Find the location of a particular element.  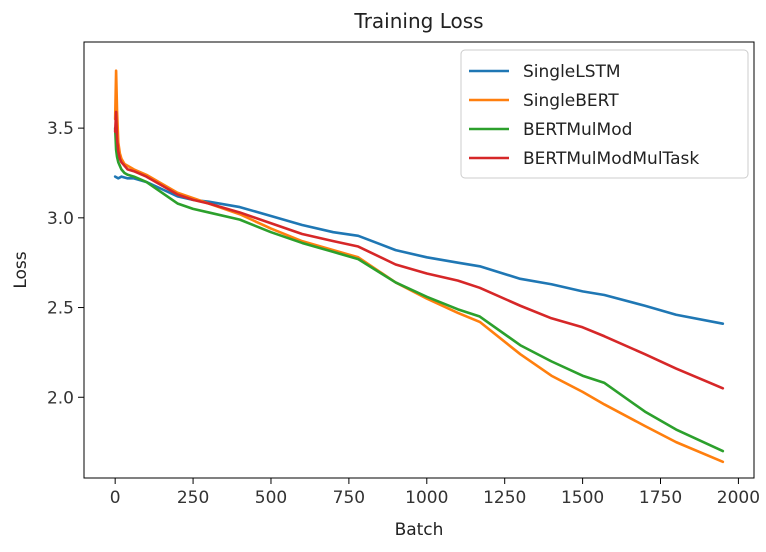

x-tick-label: 1000 is located at coordinates (426, 498).